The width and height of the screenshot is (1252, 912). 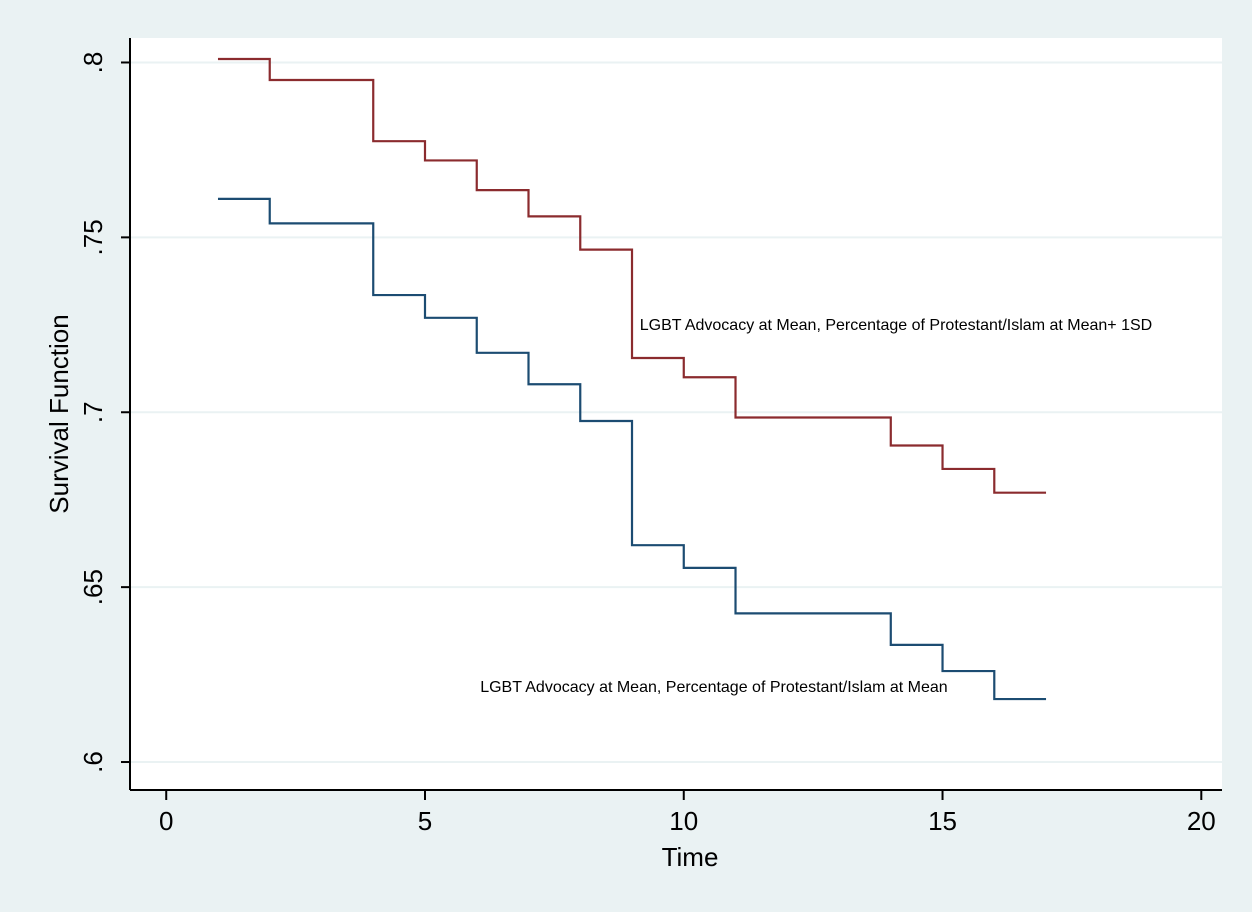 What do you see at coordinates (93, 63) in the screenshot?
I see `y-tick-label: .8` at bounding box center [93, 63].